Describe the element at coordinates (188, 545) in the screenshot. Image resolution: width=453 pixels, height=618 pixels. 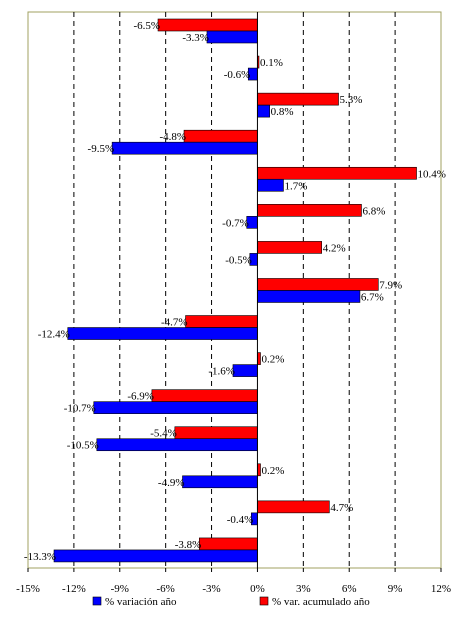
I see `data-label: -3.8%` at that location.